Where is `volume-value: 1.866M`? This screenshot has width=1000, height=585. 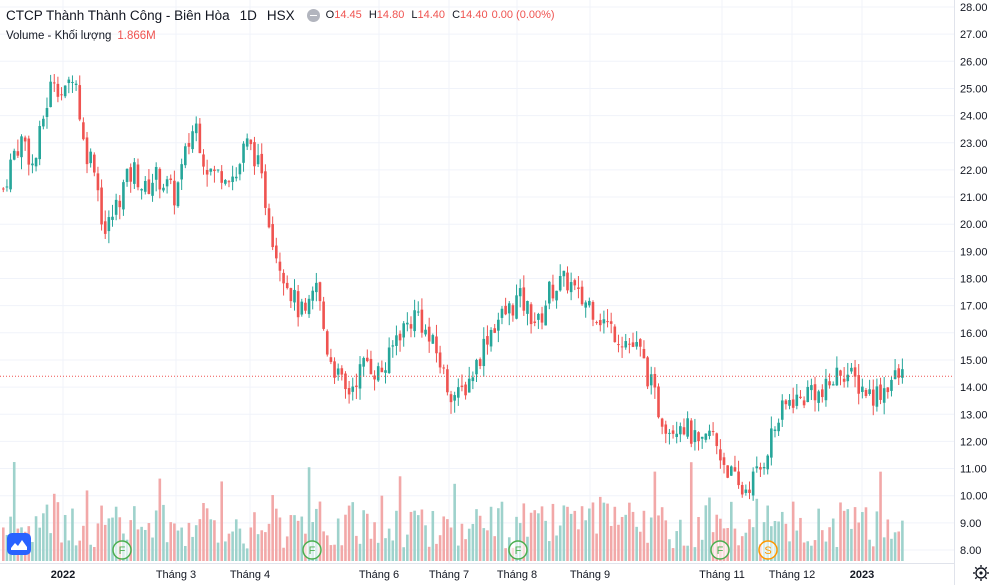
volume-value: 1.866M is located at coordinates (136, 36).